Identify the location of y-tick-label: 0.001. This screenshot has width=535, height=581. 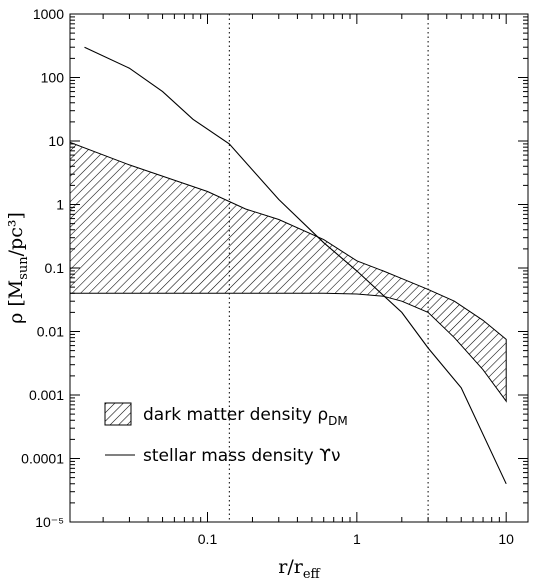
(46, 395).